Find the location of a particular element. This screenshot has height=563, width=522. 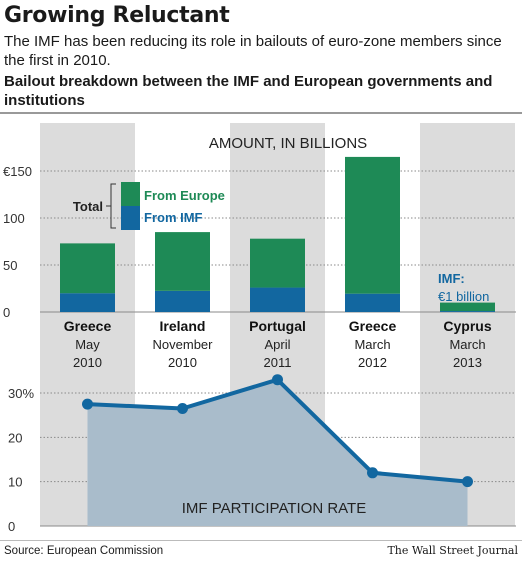

category-year-label: 2013 is located at coordinates (467, 362).